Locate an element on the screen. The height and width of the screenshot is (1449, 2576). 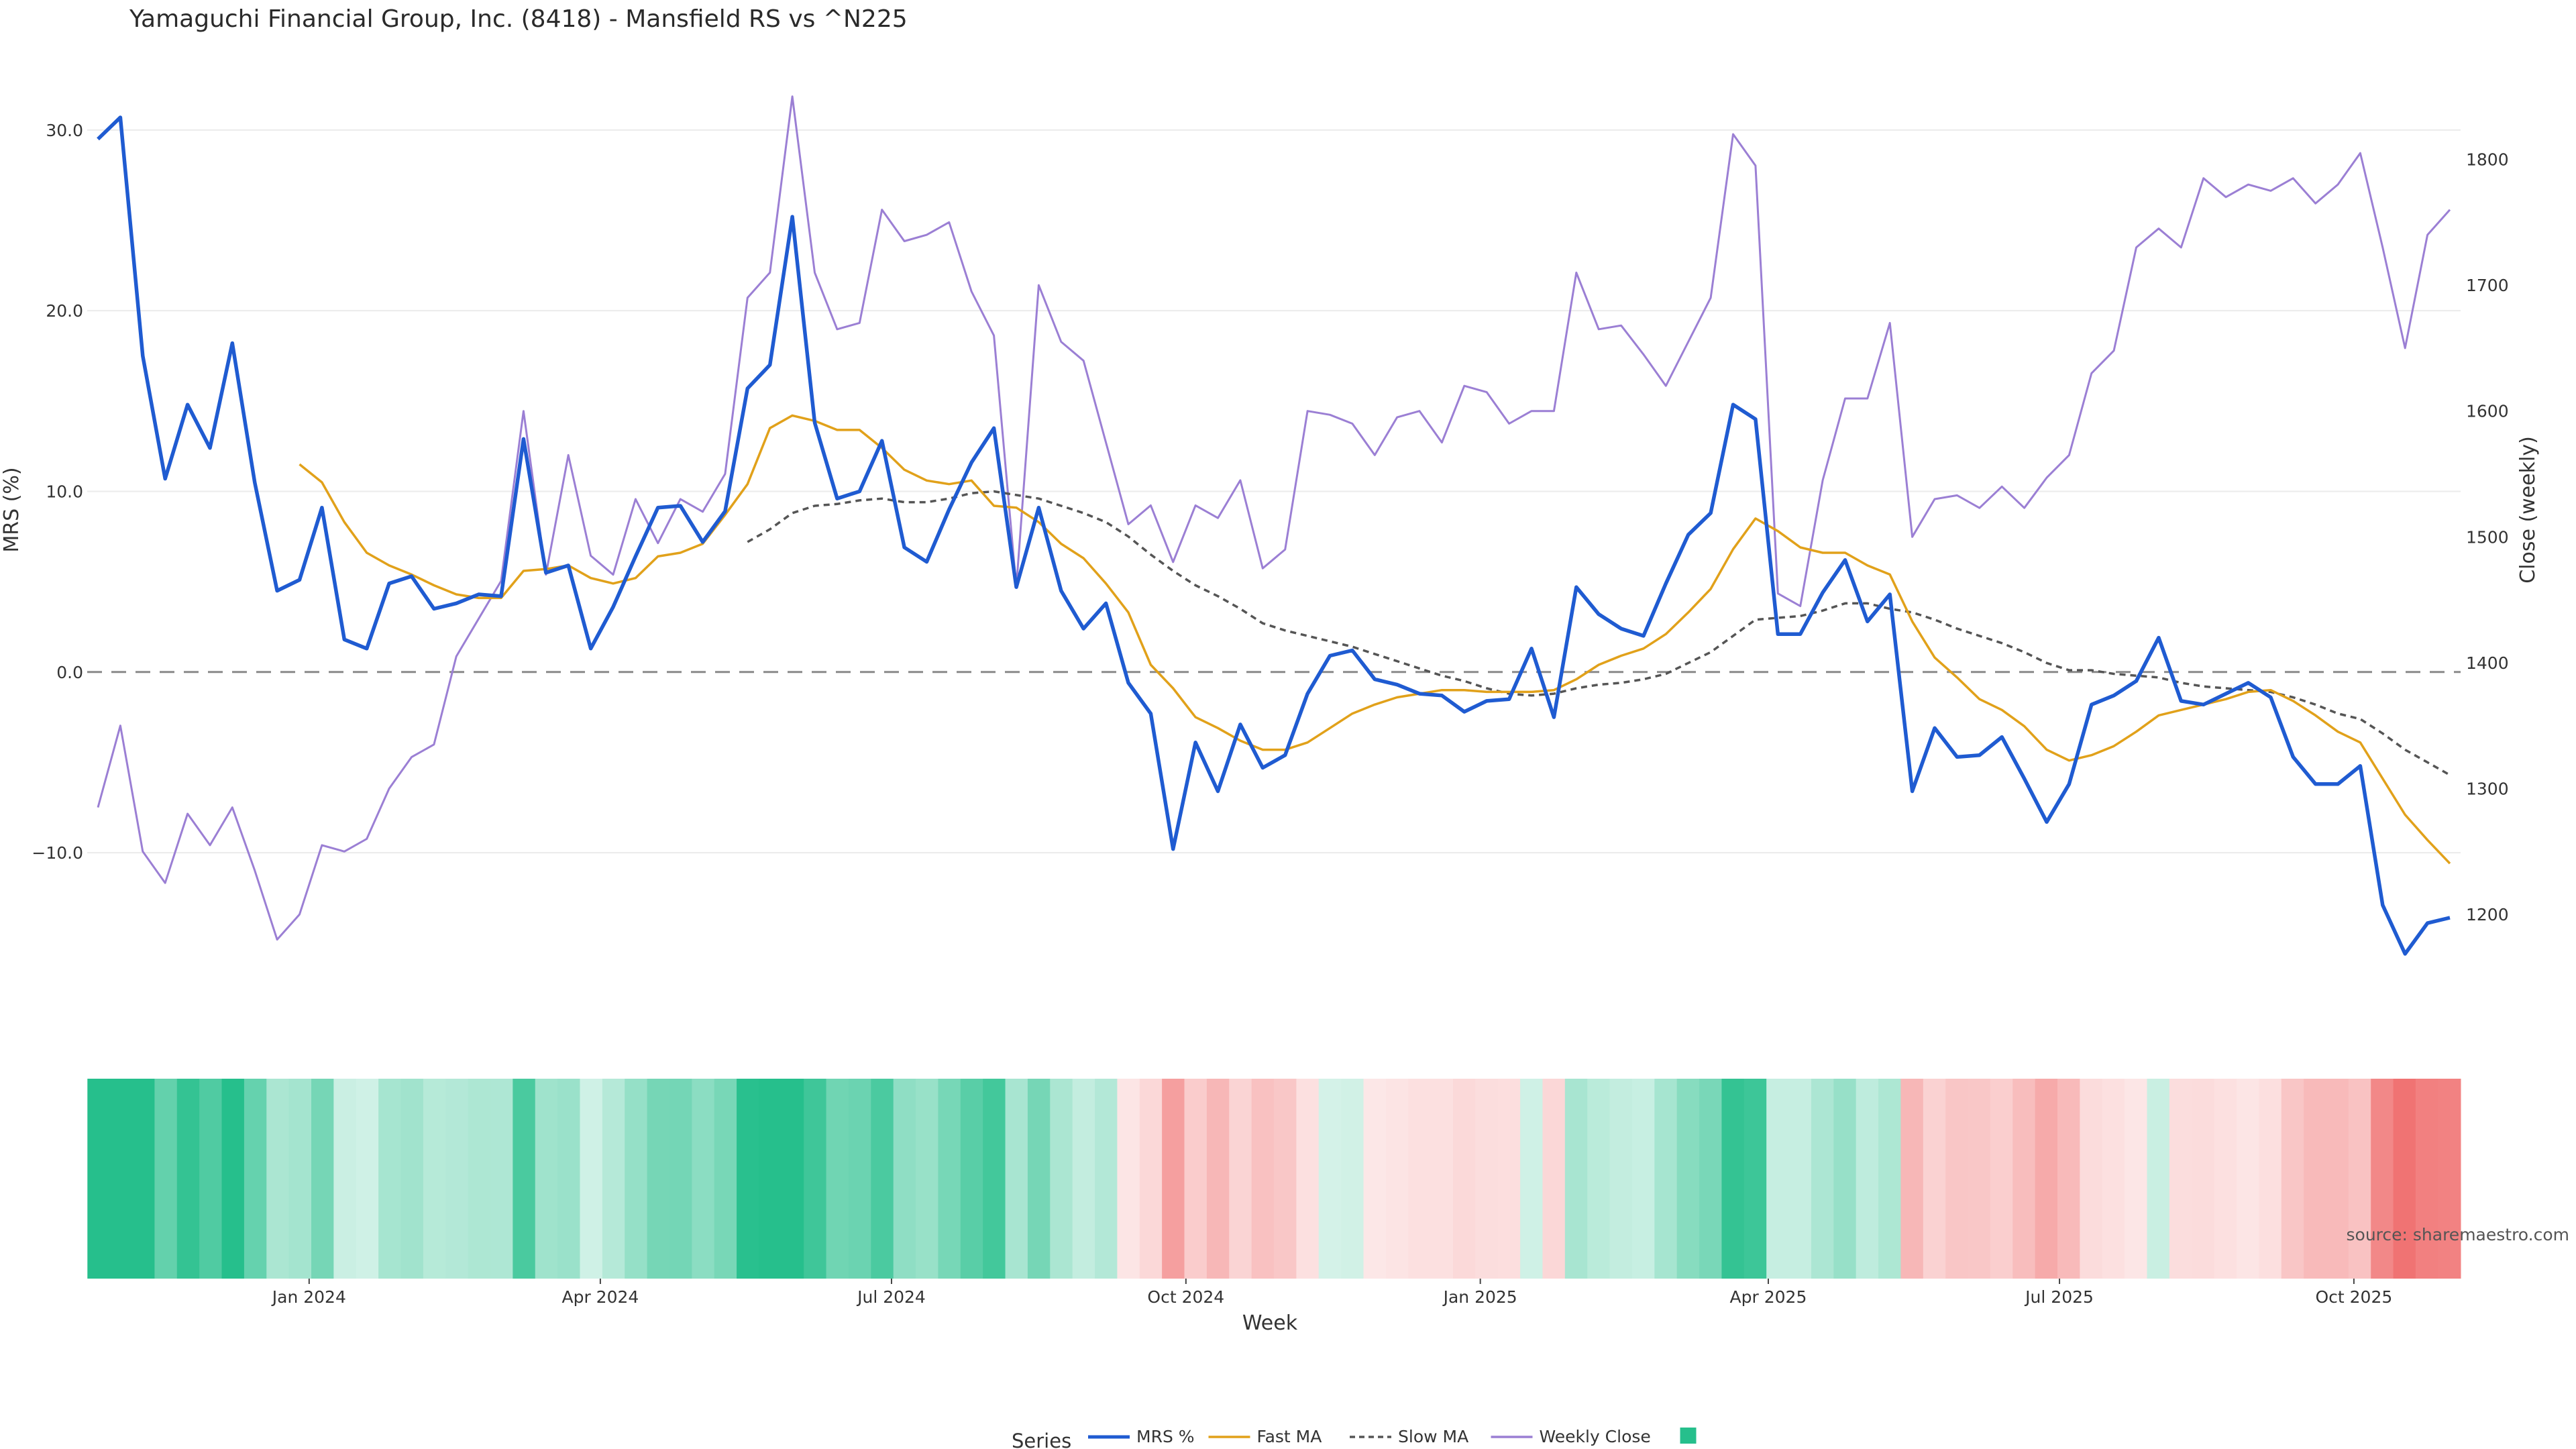
y-left-tick-label: −10.0 is located at coordinates (57, 853).